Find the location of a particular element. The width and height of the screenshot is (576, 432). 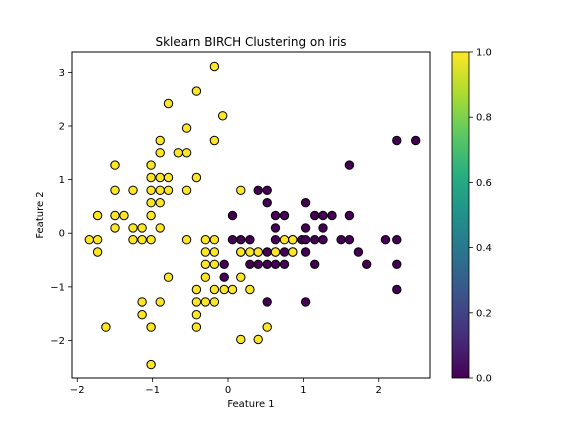

colorbar: 0.0 0.2 0.4 0.6 0.8 1.0 is located at coordinates (471, 216).